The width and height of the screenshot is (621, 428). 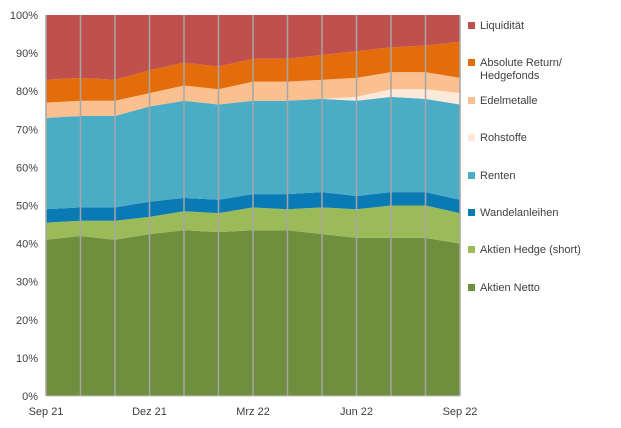 What do you see at coordinates (149, 412) in the screenshot?
I see `x-tick-label: Dez 21` at bounding box center [149, 412].